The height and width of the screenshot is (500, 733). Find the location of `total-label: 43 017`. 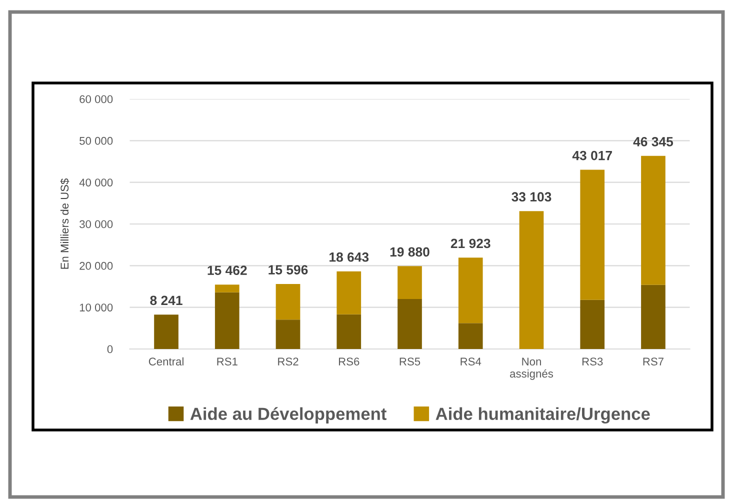

total-label: 43 017 is located at coordinates (592, 155).